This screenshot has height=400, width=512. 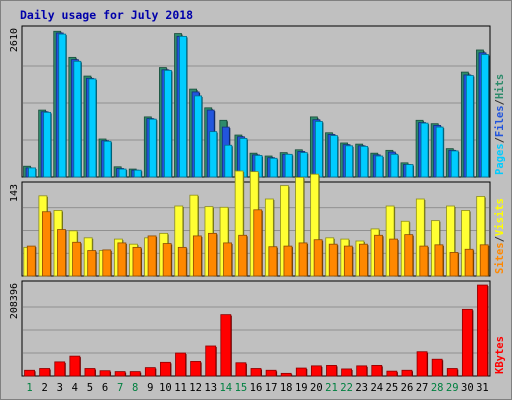 What do you see at coordinates (241, 388) in the screenshot?
I see `x-tick-label-15: 15` at bounding box center [241, 388].